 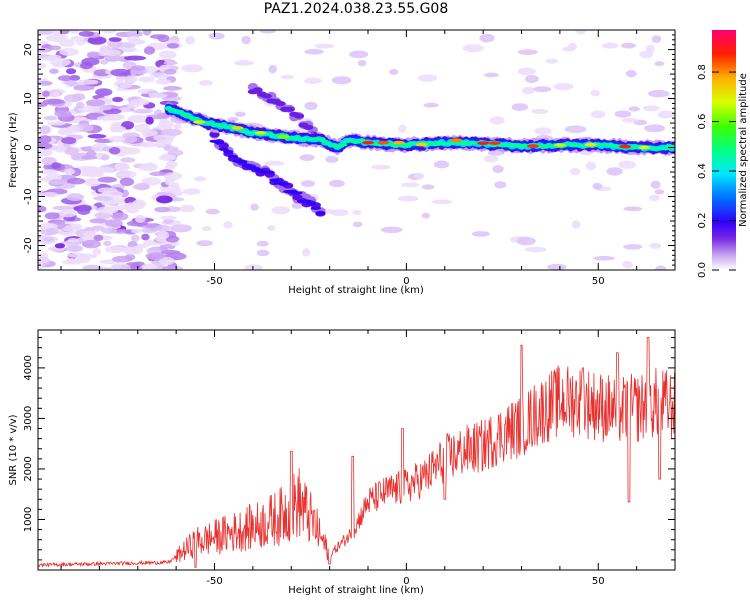 What do you see at coordinates (406, 581) in the screenshot?
I see `x-tick-label: 0` at bounding box center [406, 581].